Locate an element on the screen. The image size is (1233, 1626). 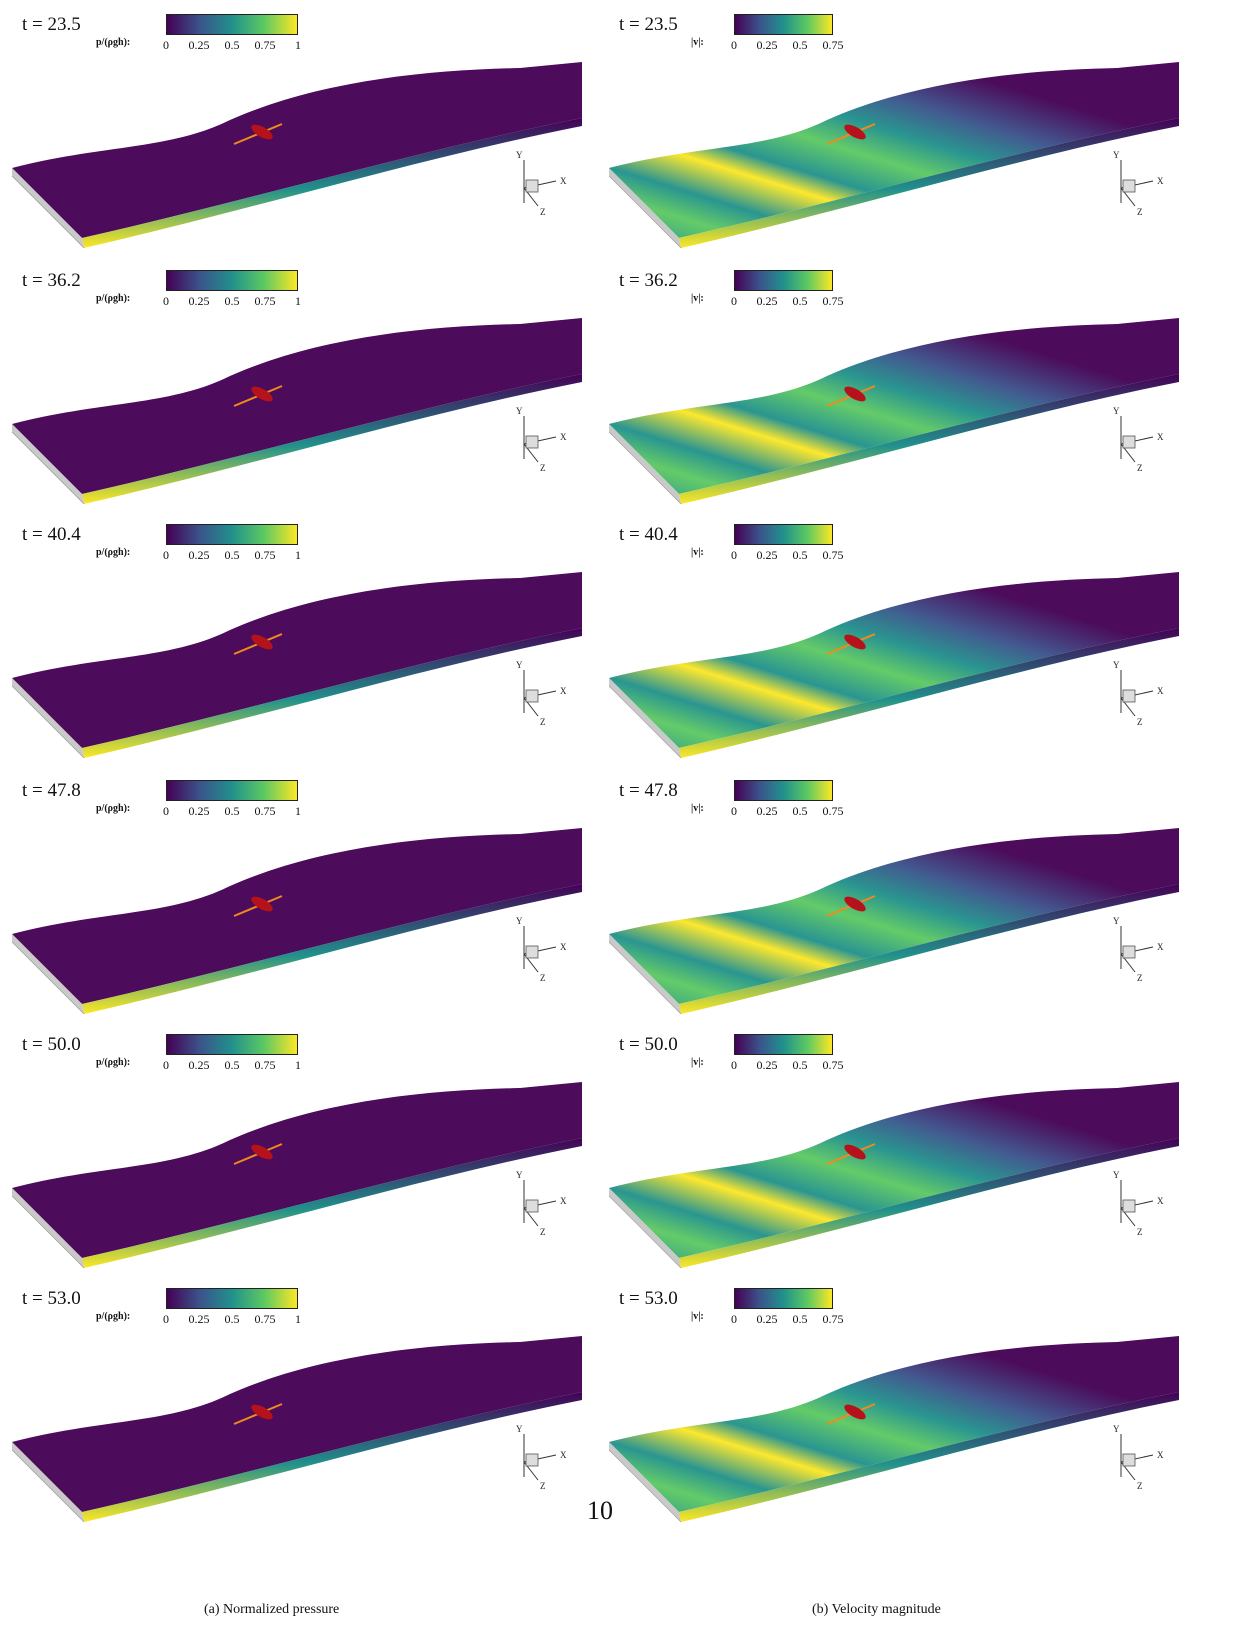
pressure-panel-3: t = 40.4 p/(ρgh): 0 0.25 0.5 0.75 1 Y X Z is located at coordinates (300, 641).